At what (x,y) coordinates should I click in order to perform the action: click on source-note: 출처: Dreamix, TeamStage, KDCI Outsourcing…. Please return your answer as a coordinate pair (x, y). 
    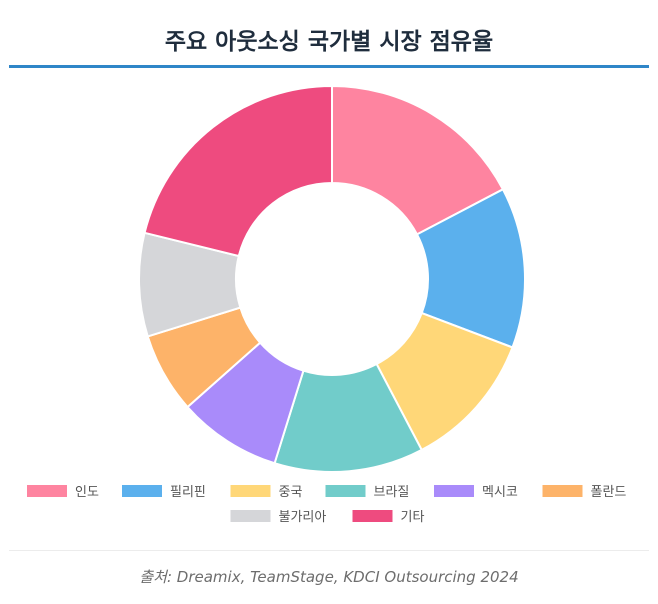
    Looking at the image, I should click on (329, 577).